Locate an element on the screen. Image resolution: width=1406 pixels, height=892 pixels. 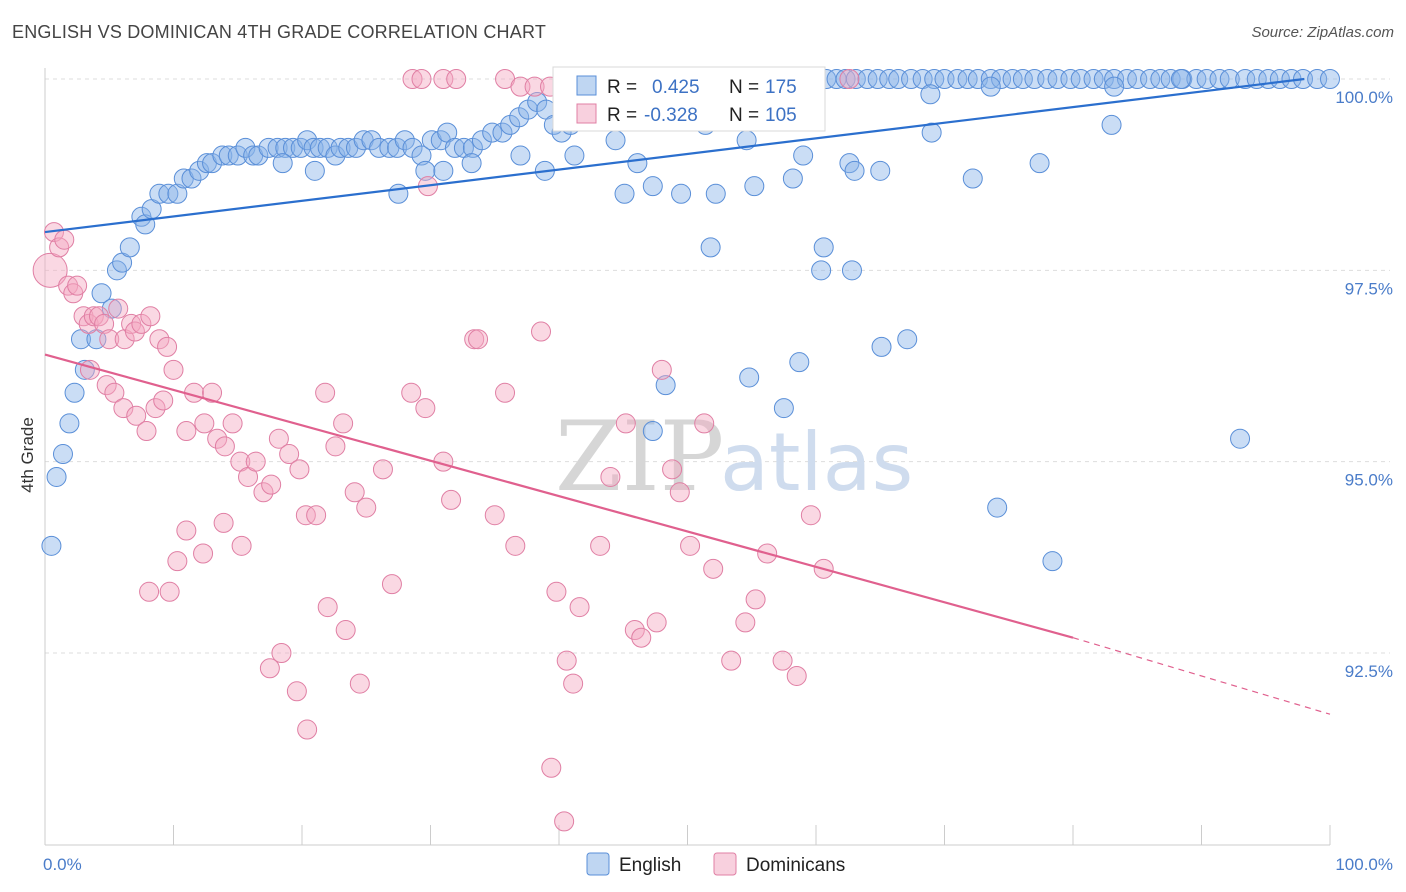
stats-english-r-label: R = is located at coordinates (622, 87).